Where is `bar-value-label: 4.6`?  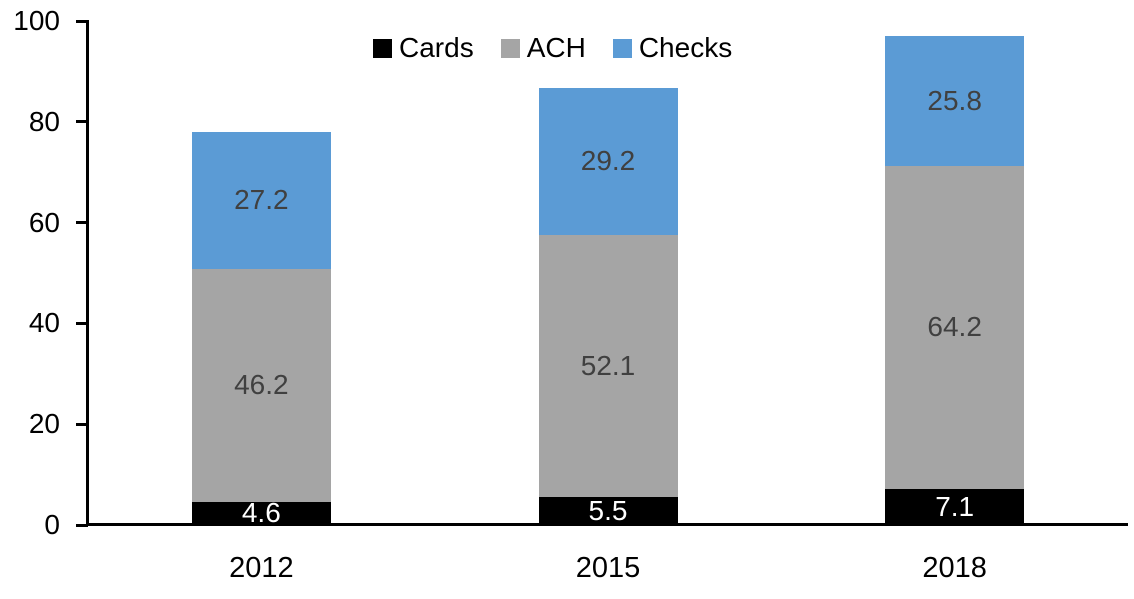
bar-value-label: 4.6 is located at coordinates (261, 513).